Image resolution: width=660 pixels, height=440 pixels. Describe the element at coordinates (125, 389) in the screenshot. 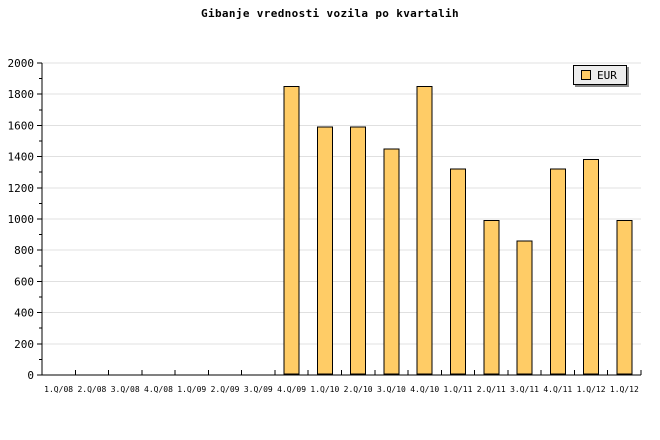

I see `x-tick-label: 3.Q/08` at that location.